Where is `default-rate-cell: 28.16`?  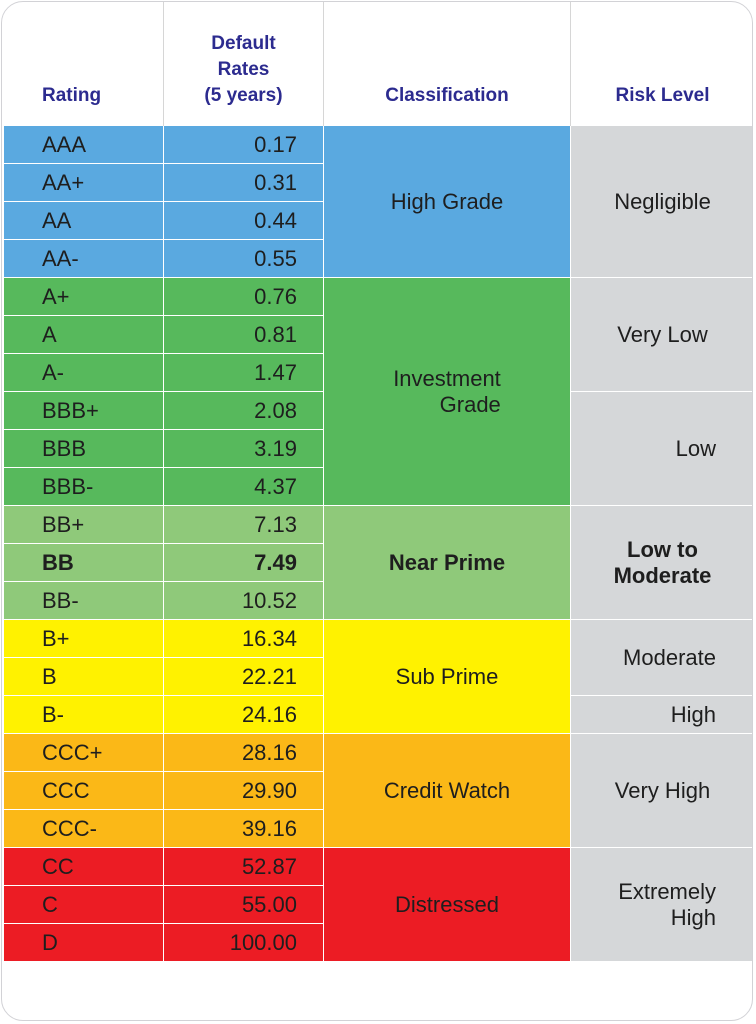 default-rate-cell: 28.16 is located at coordinates (244, 753).